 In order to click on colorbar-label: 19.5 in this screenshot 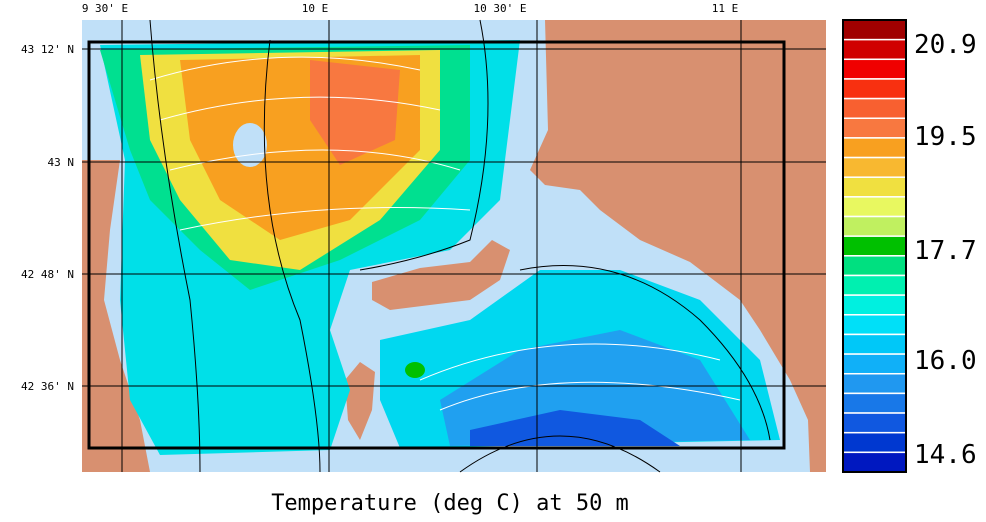, I will do `click(945, 137)`.